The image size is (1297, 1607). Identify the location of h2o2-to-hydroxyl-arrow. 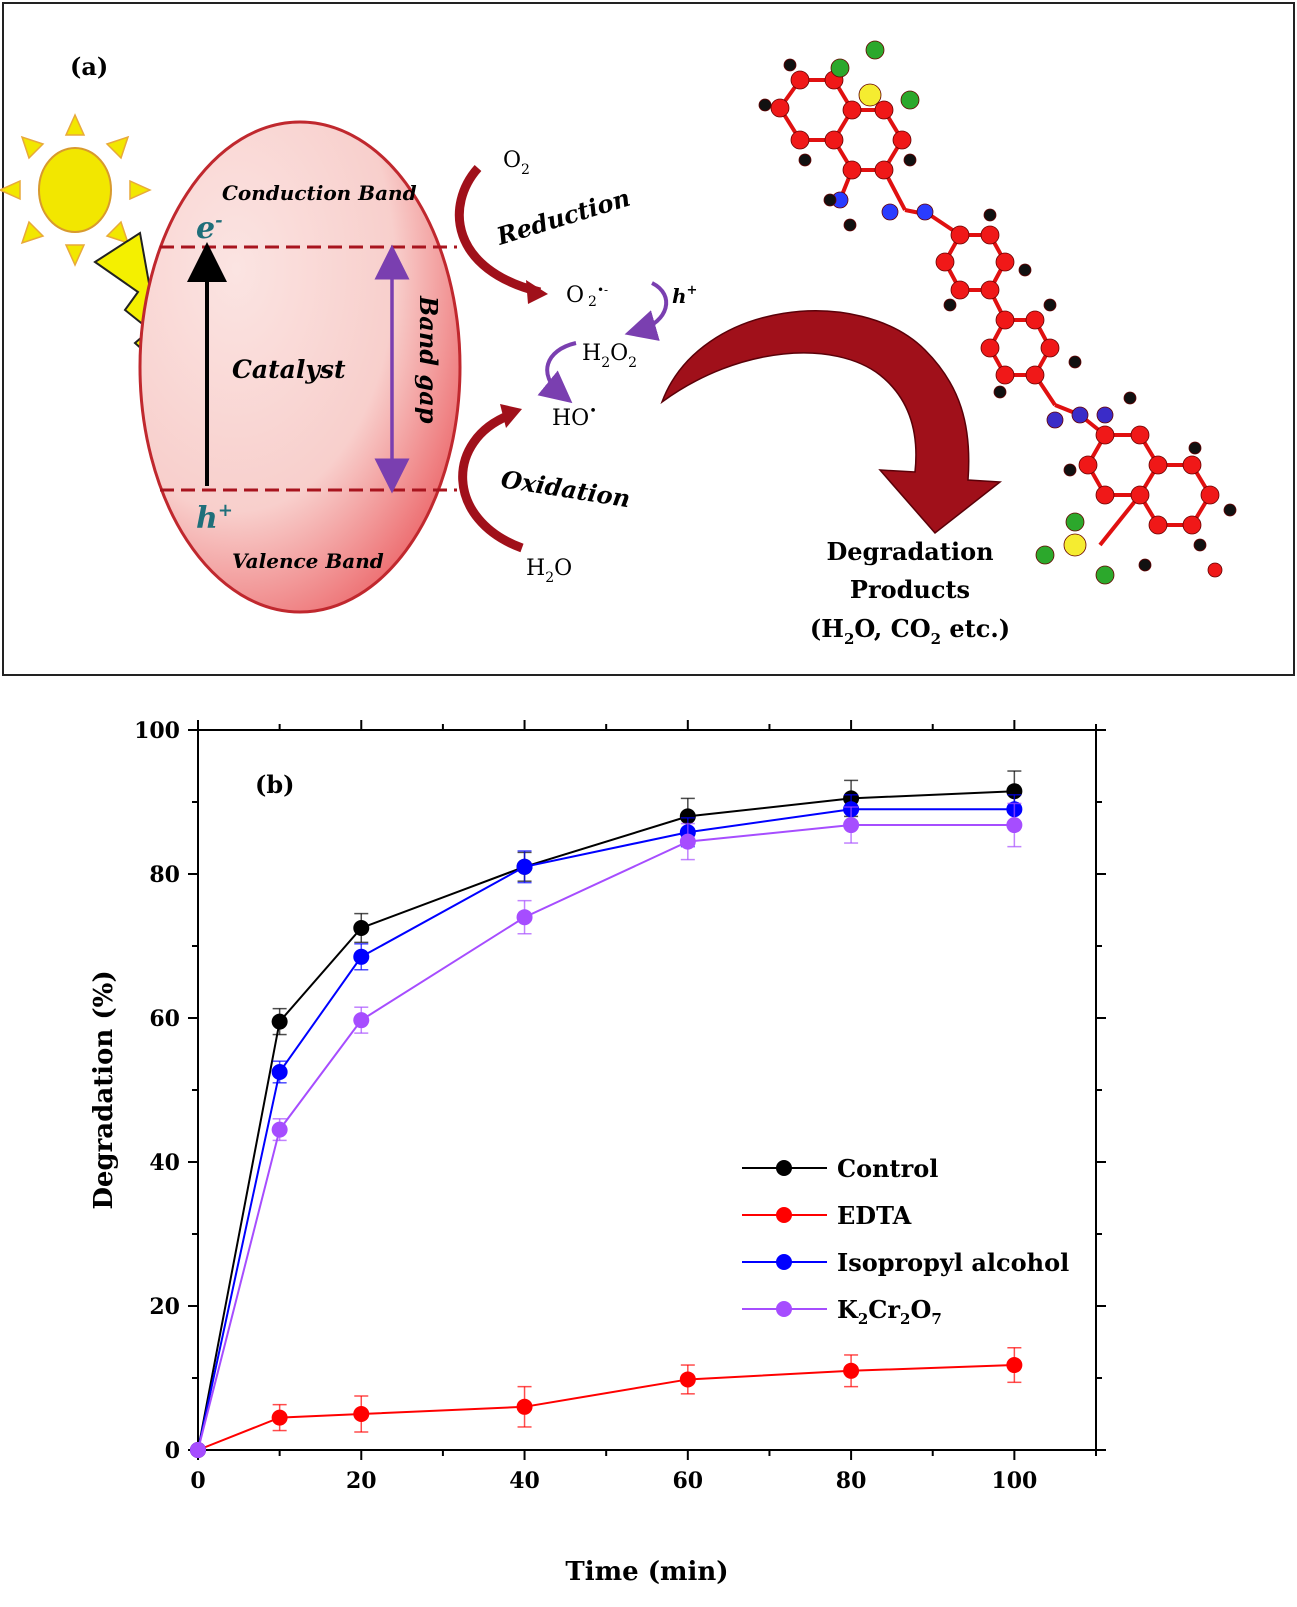
(557, 372).